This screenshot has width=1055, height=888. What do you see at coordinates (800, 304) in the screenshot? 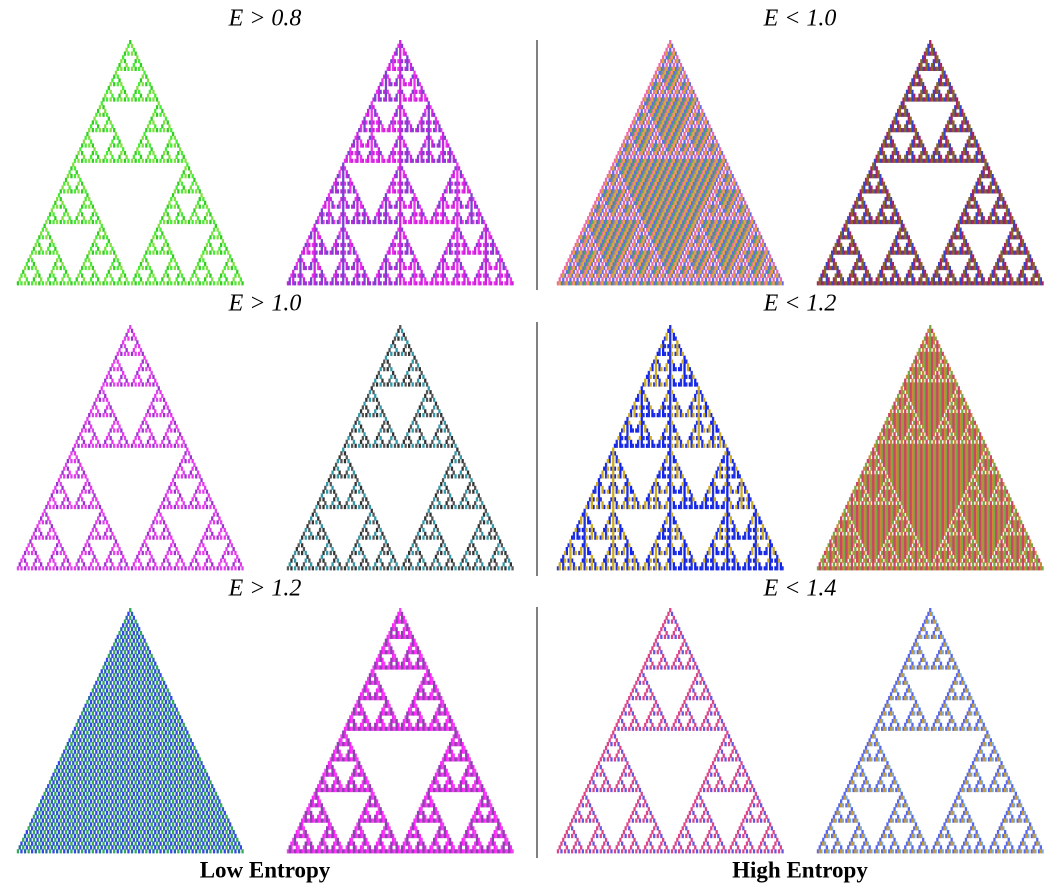
I see `panel-label: E < 1.2` at bounding box center [800, 304].